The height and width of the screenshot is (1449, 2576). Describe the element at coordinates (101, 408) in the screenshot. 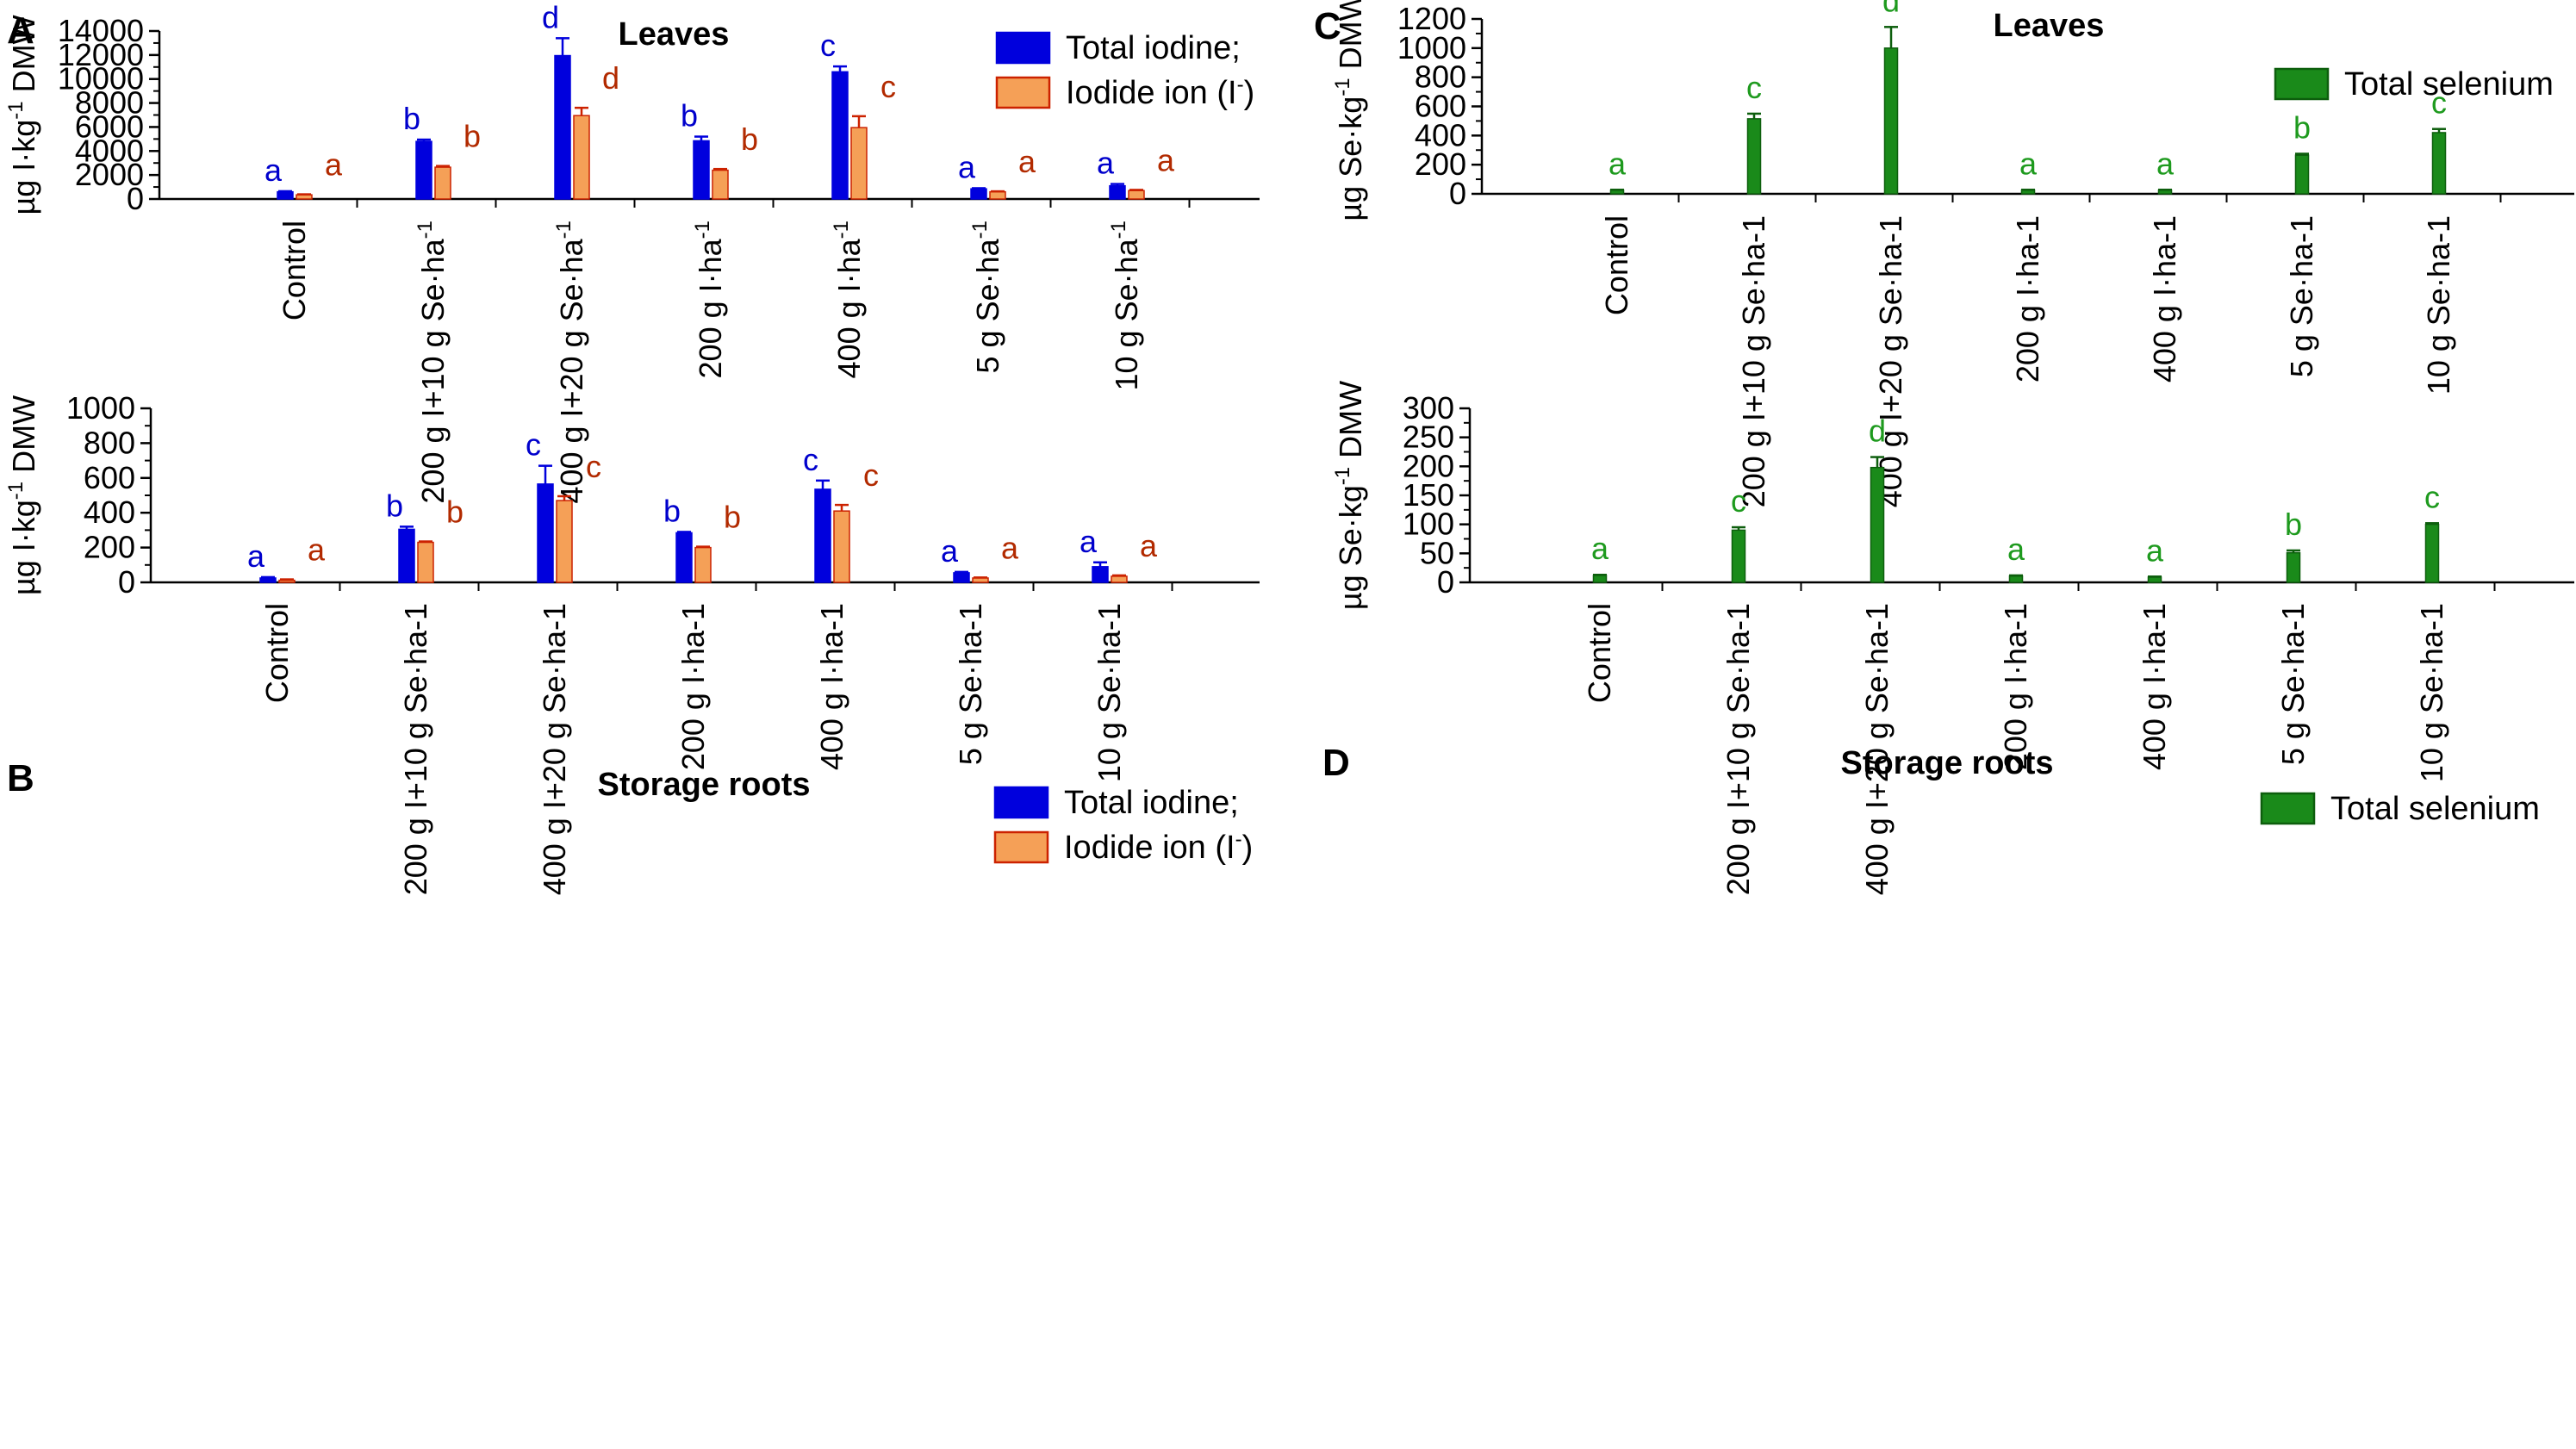

I see `y-tick-label: 1000` at that location.